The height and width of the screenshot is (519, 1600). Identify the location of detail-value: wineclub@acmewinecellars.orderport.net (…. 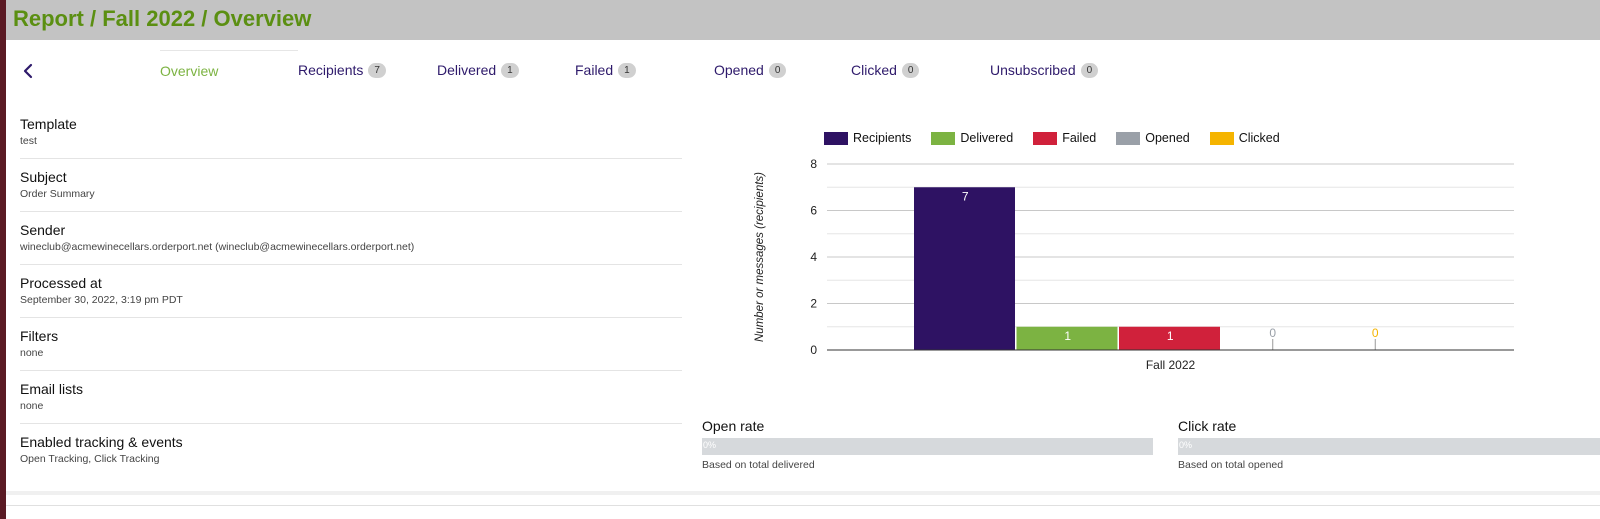
(217, 247).